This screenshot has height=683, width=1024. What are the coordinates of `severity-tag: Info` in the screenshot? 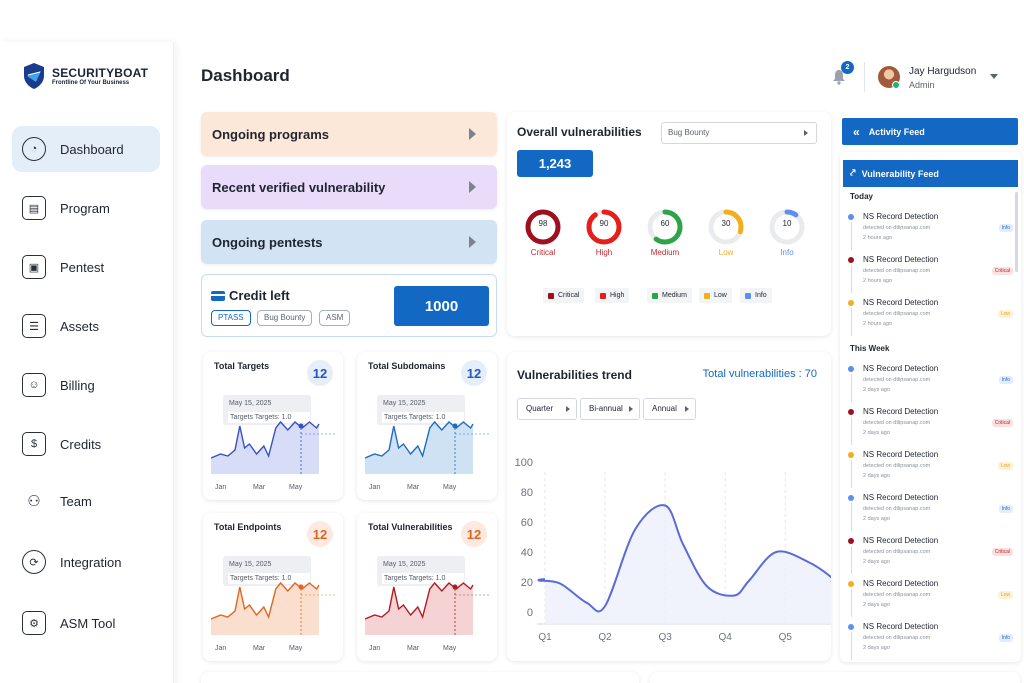 It's located at (1005, 380).